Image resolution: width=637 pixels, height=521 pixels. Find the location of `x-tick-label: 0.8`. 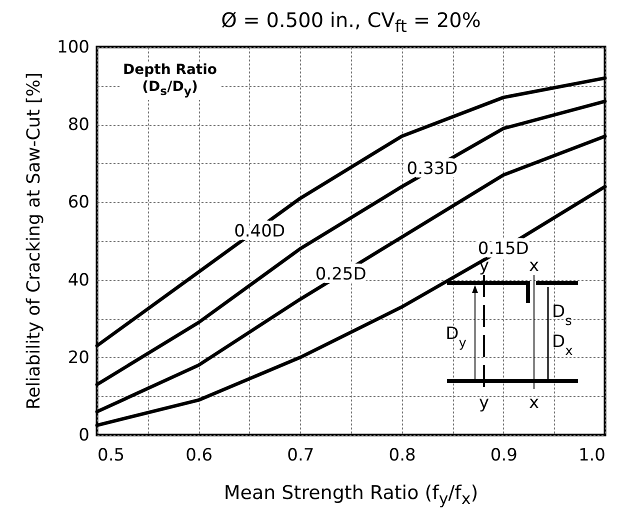

x-tick-label: 0.8 is located at coordinates (402, 456).